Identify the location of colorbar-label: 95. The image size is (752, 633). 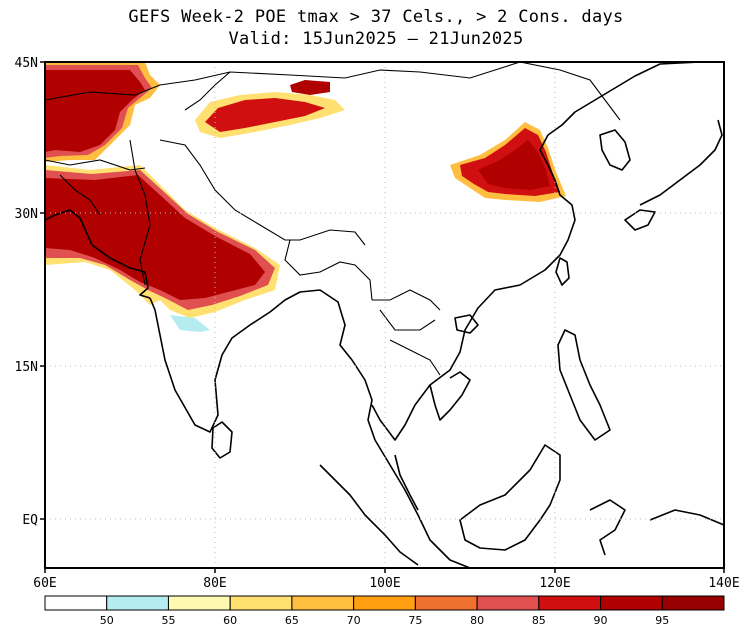
(662, 620).